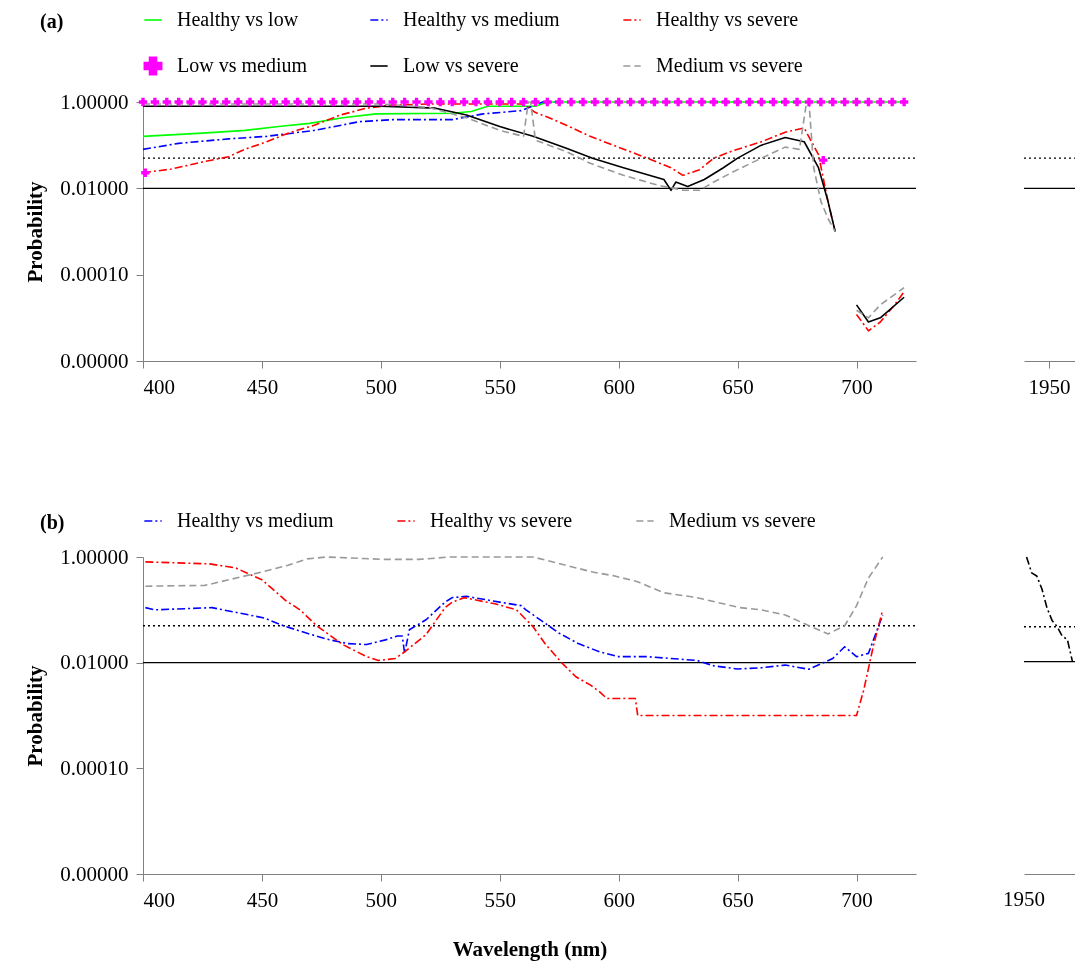  I want to click on x-tick-label: 1950, so click(1049, 386).